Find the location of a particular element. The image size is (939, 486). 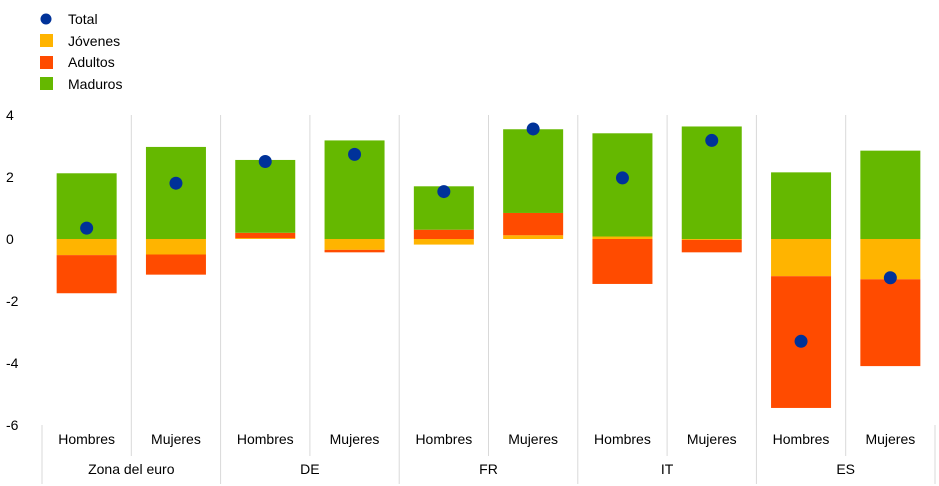

legend-maduros-swatch is located at coordinates (46, 83).